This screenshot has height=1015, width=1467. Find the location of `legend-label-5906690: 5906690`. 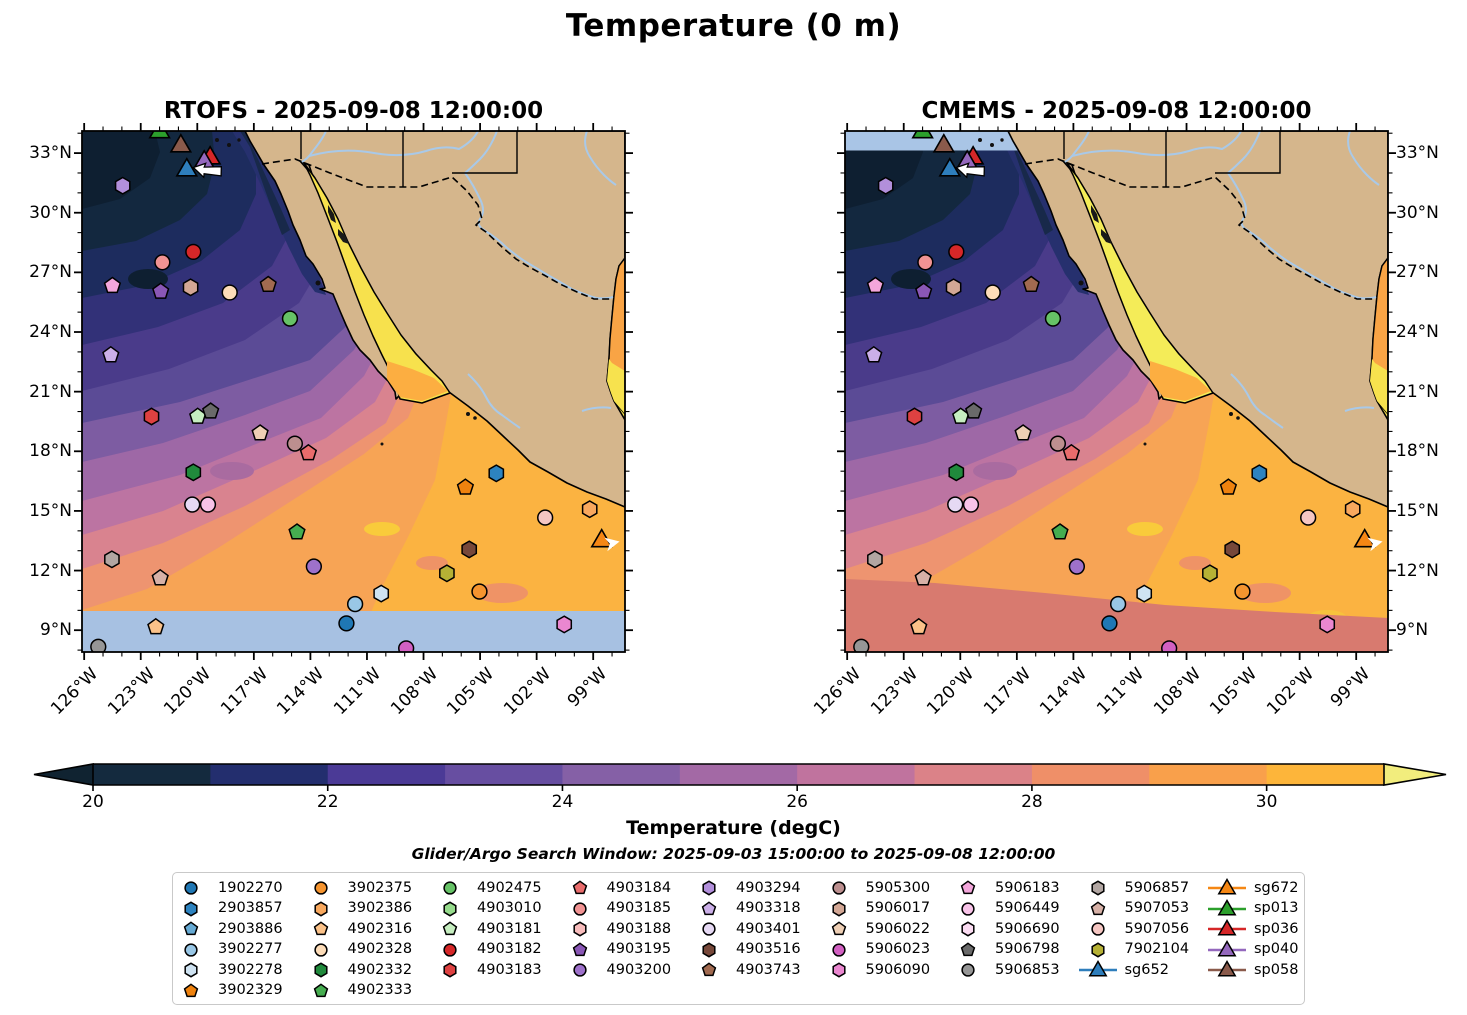

legend-label-5906690: 5906690 is located at coordinates (1027, 928).